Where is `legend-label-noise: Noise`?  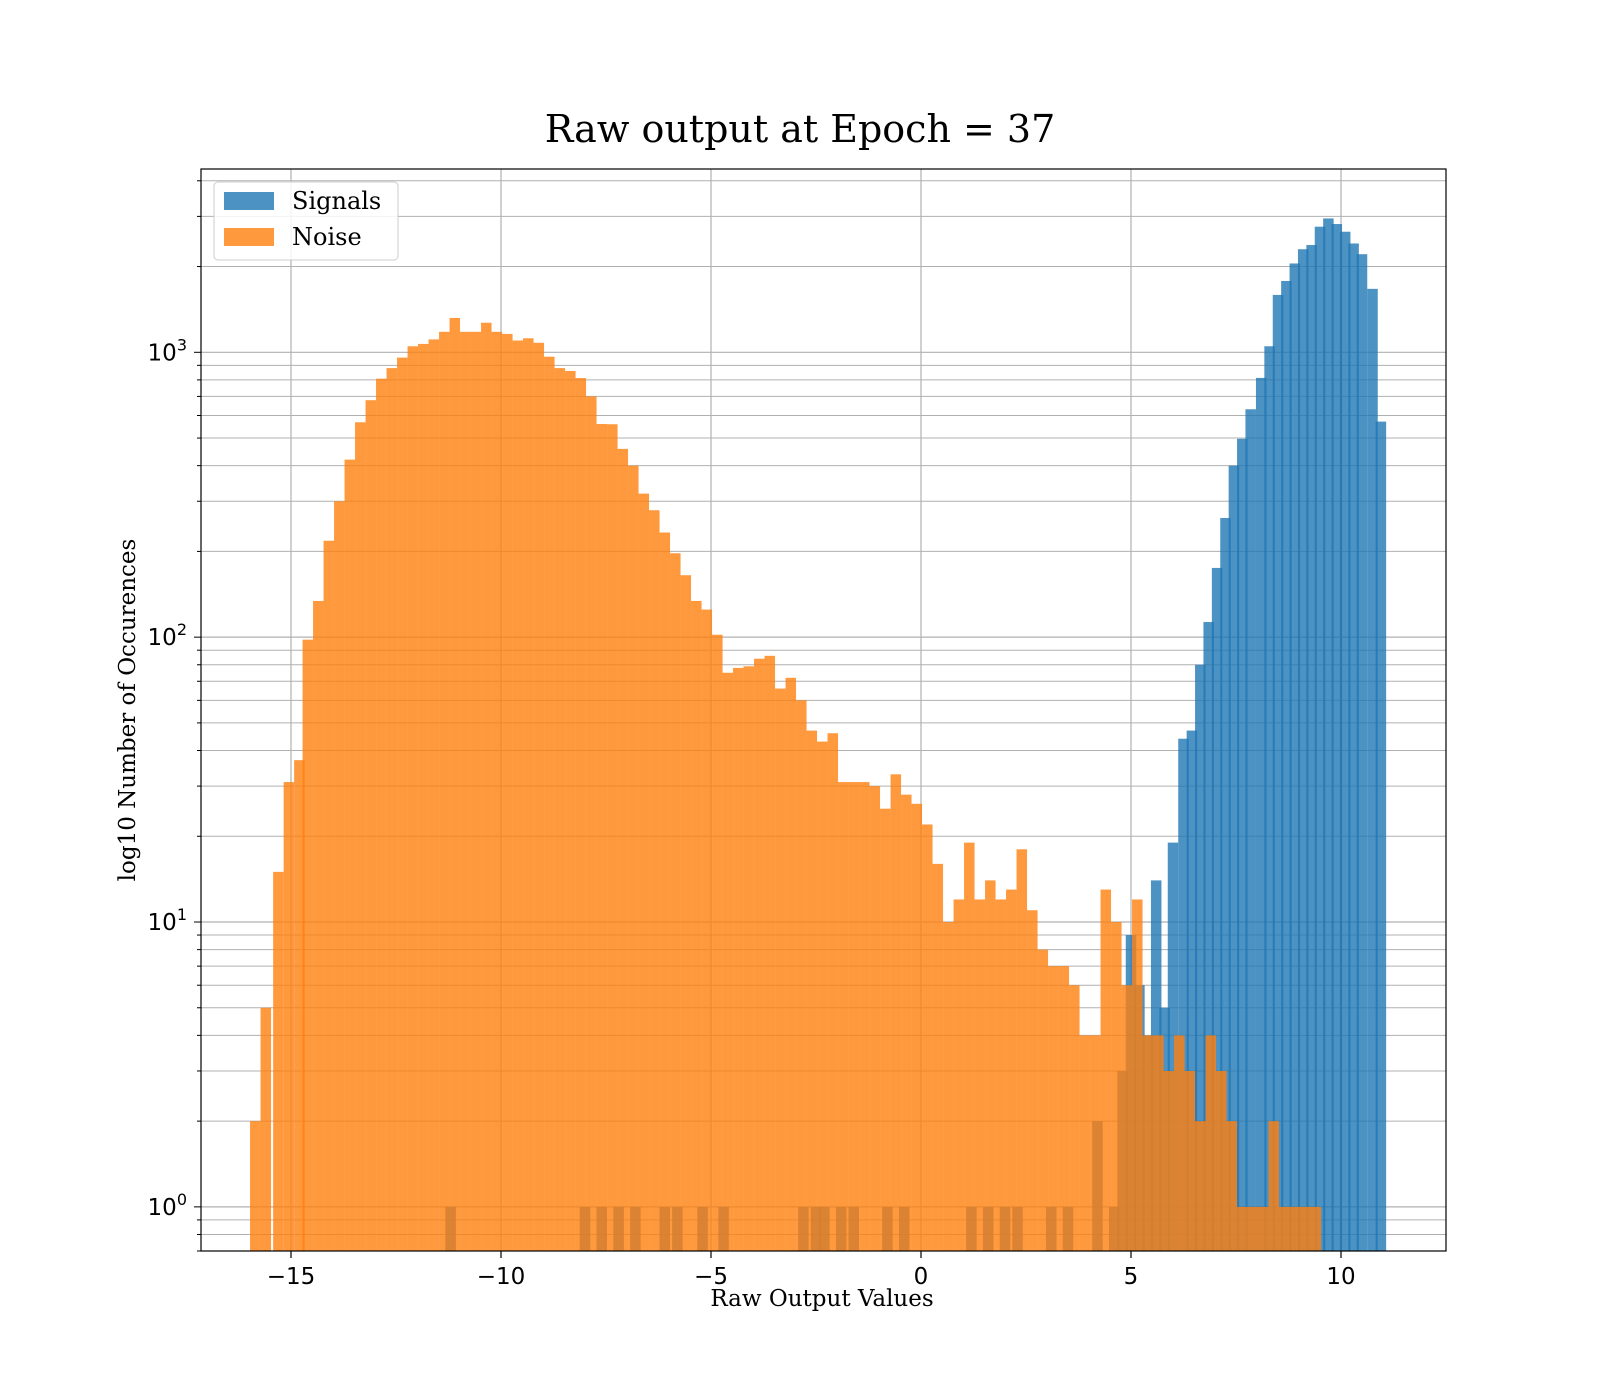 legend-label-noise: Noise is located at coordinates (327, 237).